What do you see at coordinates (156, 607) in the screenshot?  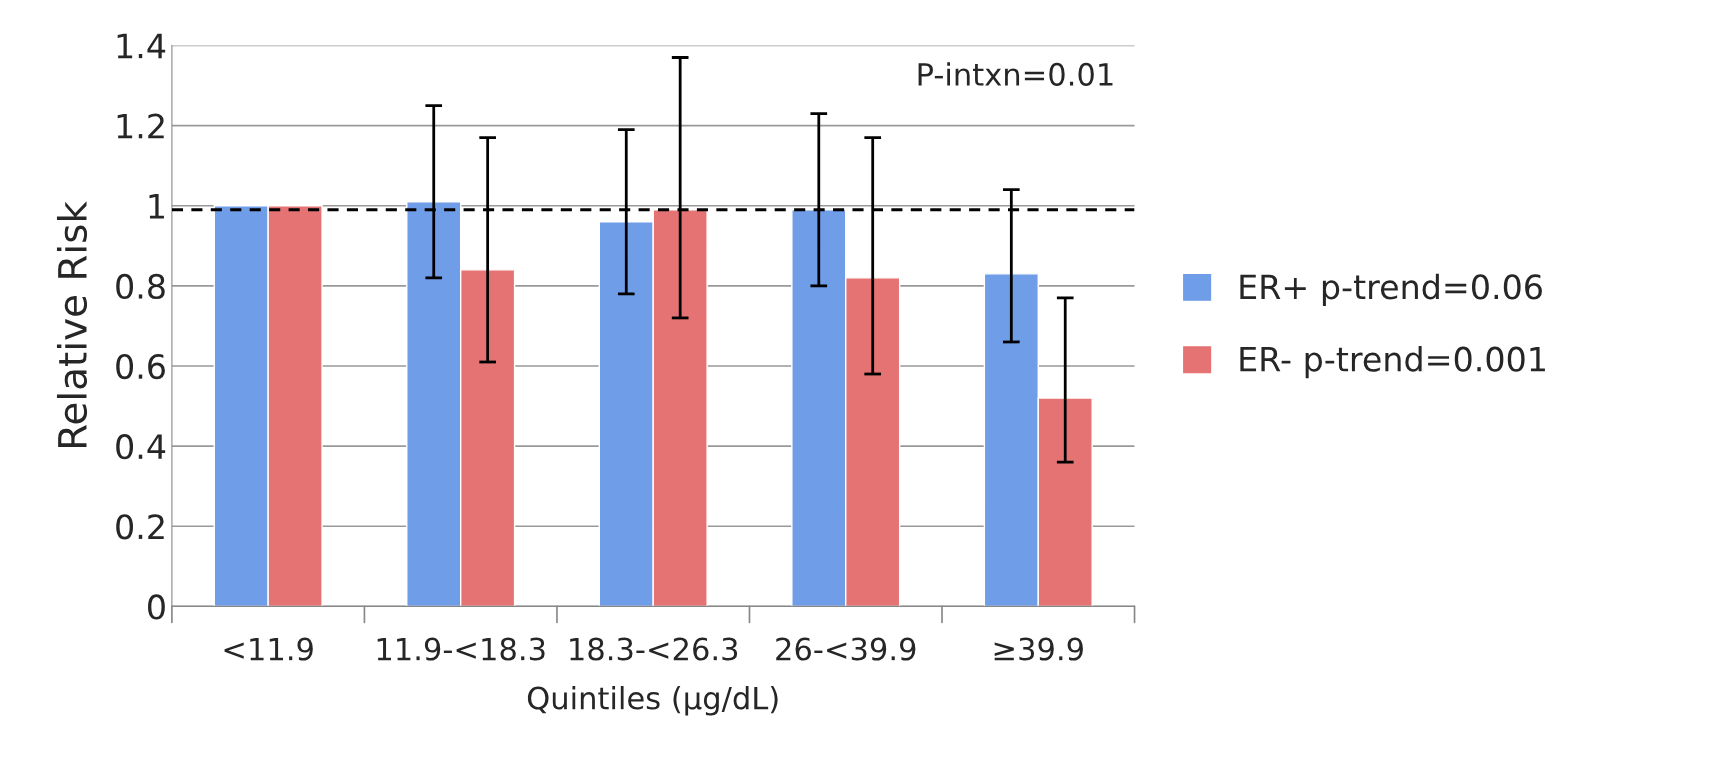 I see `y-tick-label: 0` at bounding box center [156, 607].